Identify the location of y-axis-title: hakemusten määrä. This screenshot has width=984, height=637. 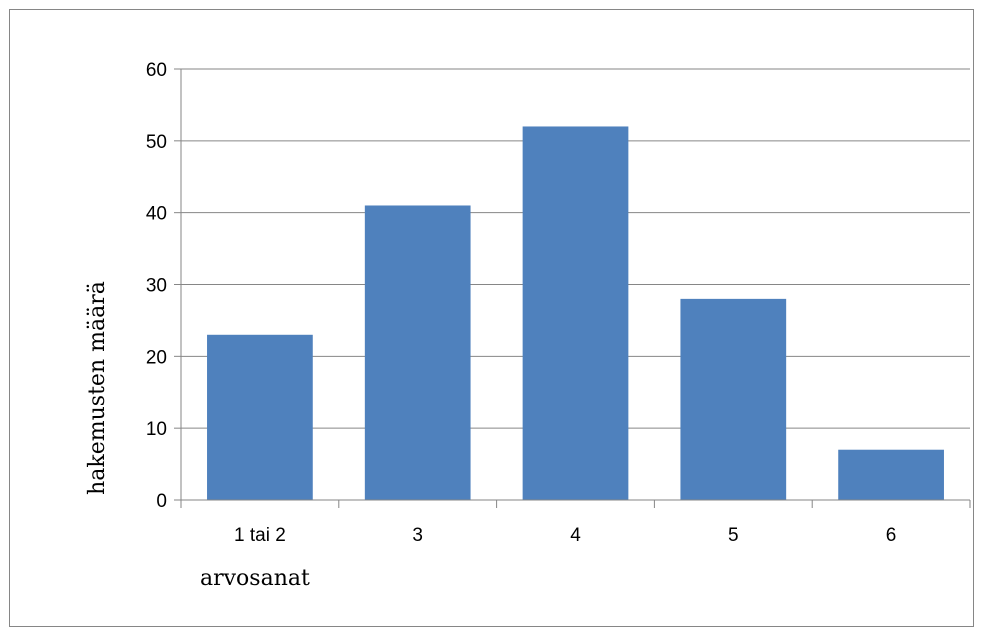
(97, 388).